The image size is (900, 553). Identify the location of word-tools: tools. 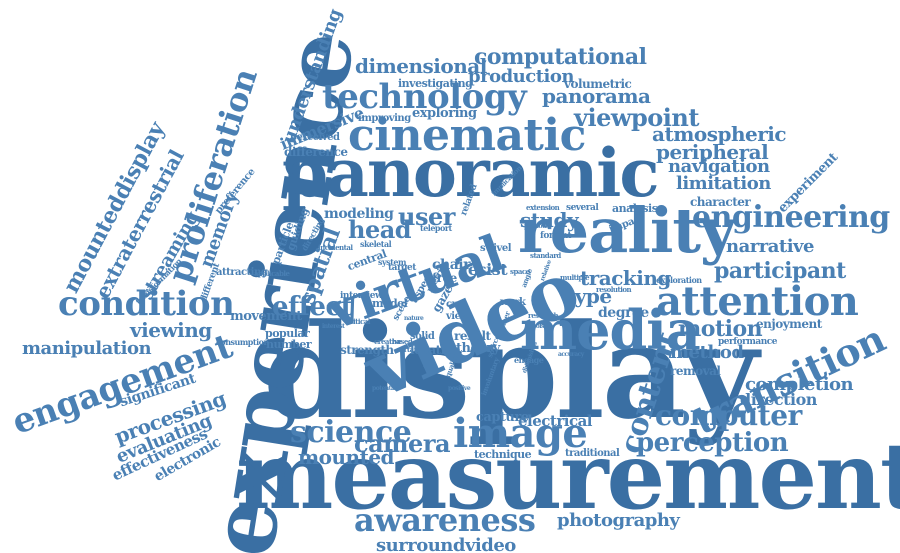
(537, 326).